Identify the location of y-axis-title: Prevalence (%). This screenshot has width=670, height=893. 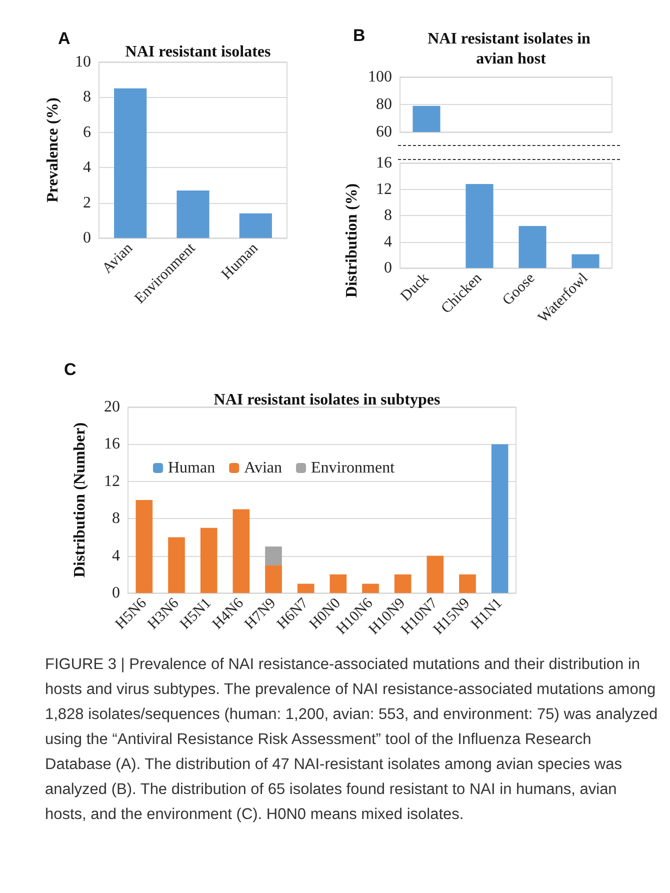
(53, 150).